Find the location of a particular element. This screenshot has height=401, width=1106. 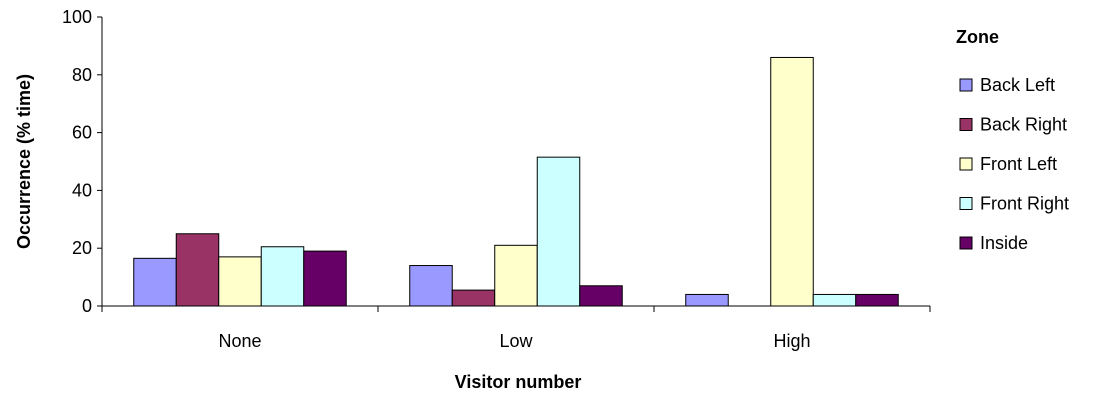

bar-front-left-none is located at coordinates (240, 281).